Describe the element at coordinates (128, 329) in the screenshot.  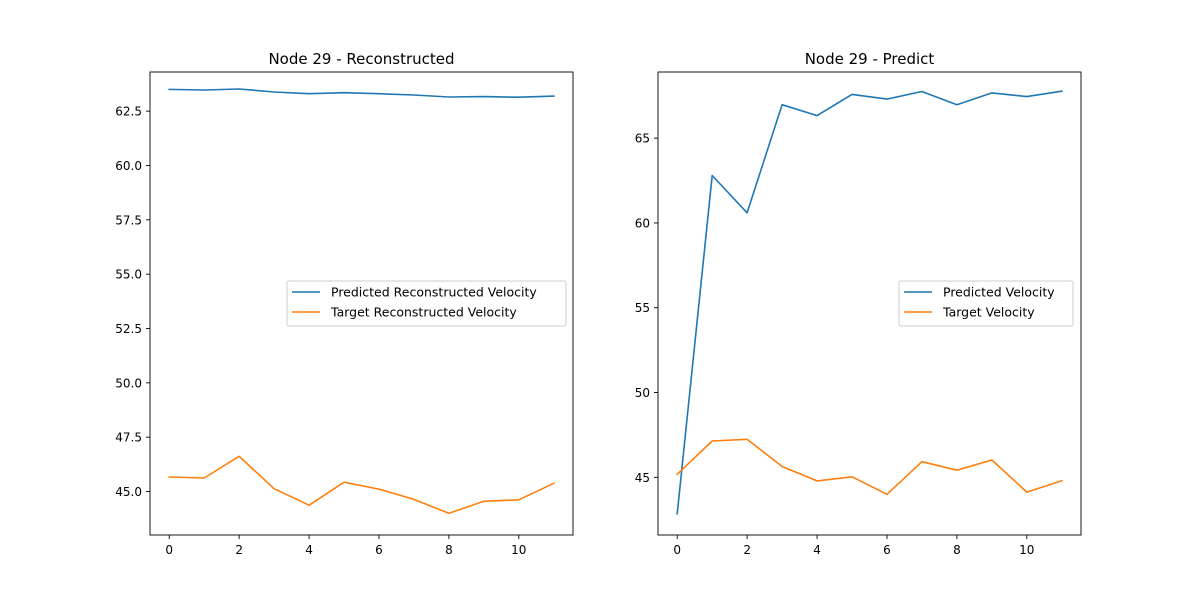
I see `y-tick-label: 52.5` at that location.